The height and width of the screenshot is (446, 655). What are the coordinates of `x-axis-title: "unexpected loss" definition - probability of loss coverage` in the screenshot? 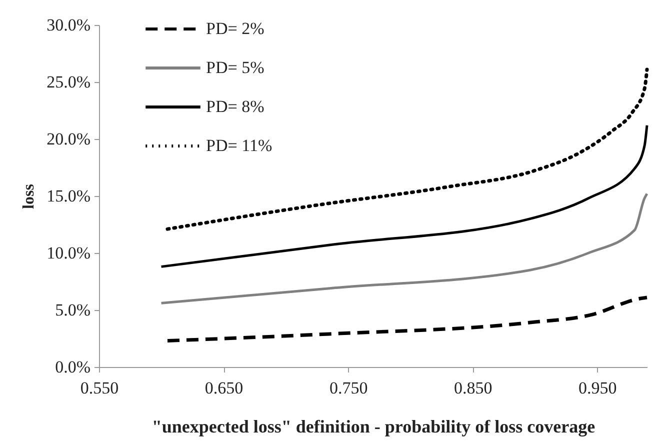 It's located at (374, 426).